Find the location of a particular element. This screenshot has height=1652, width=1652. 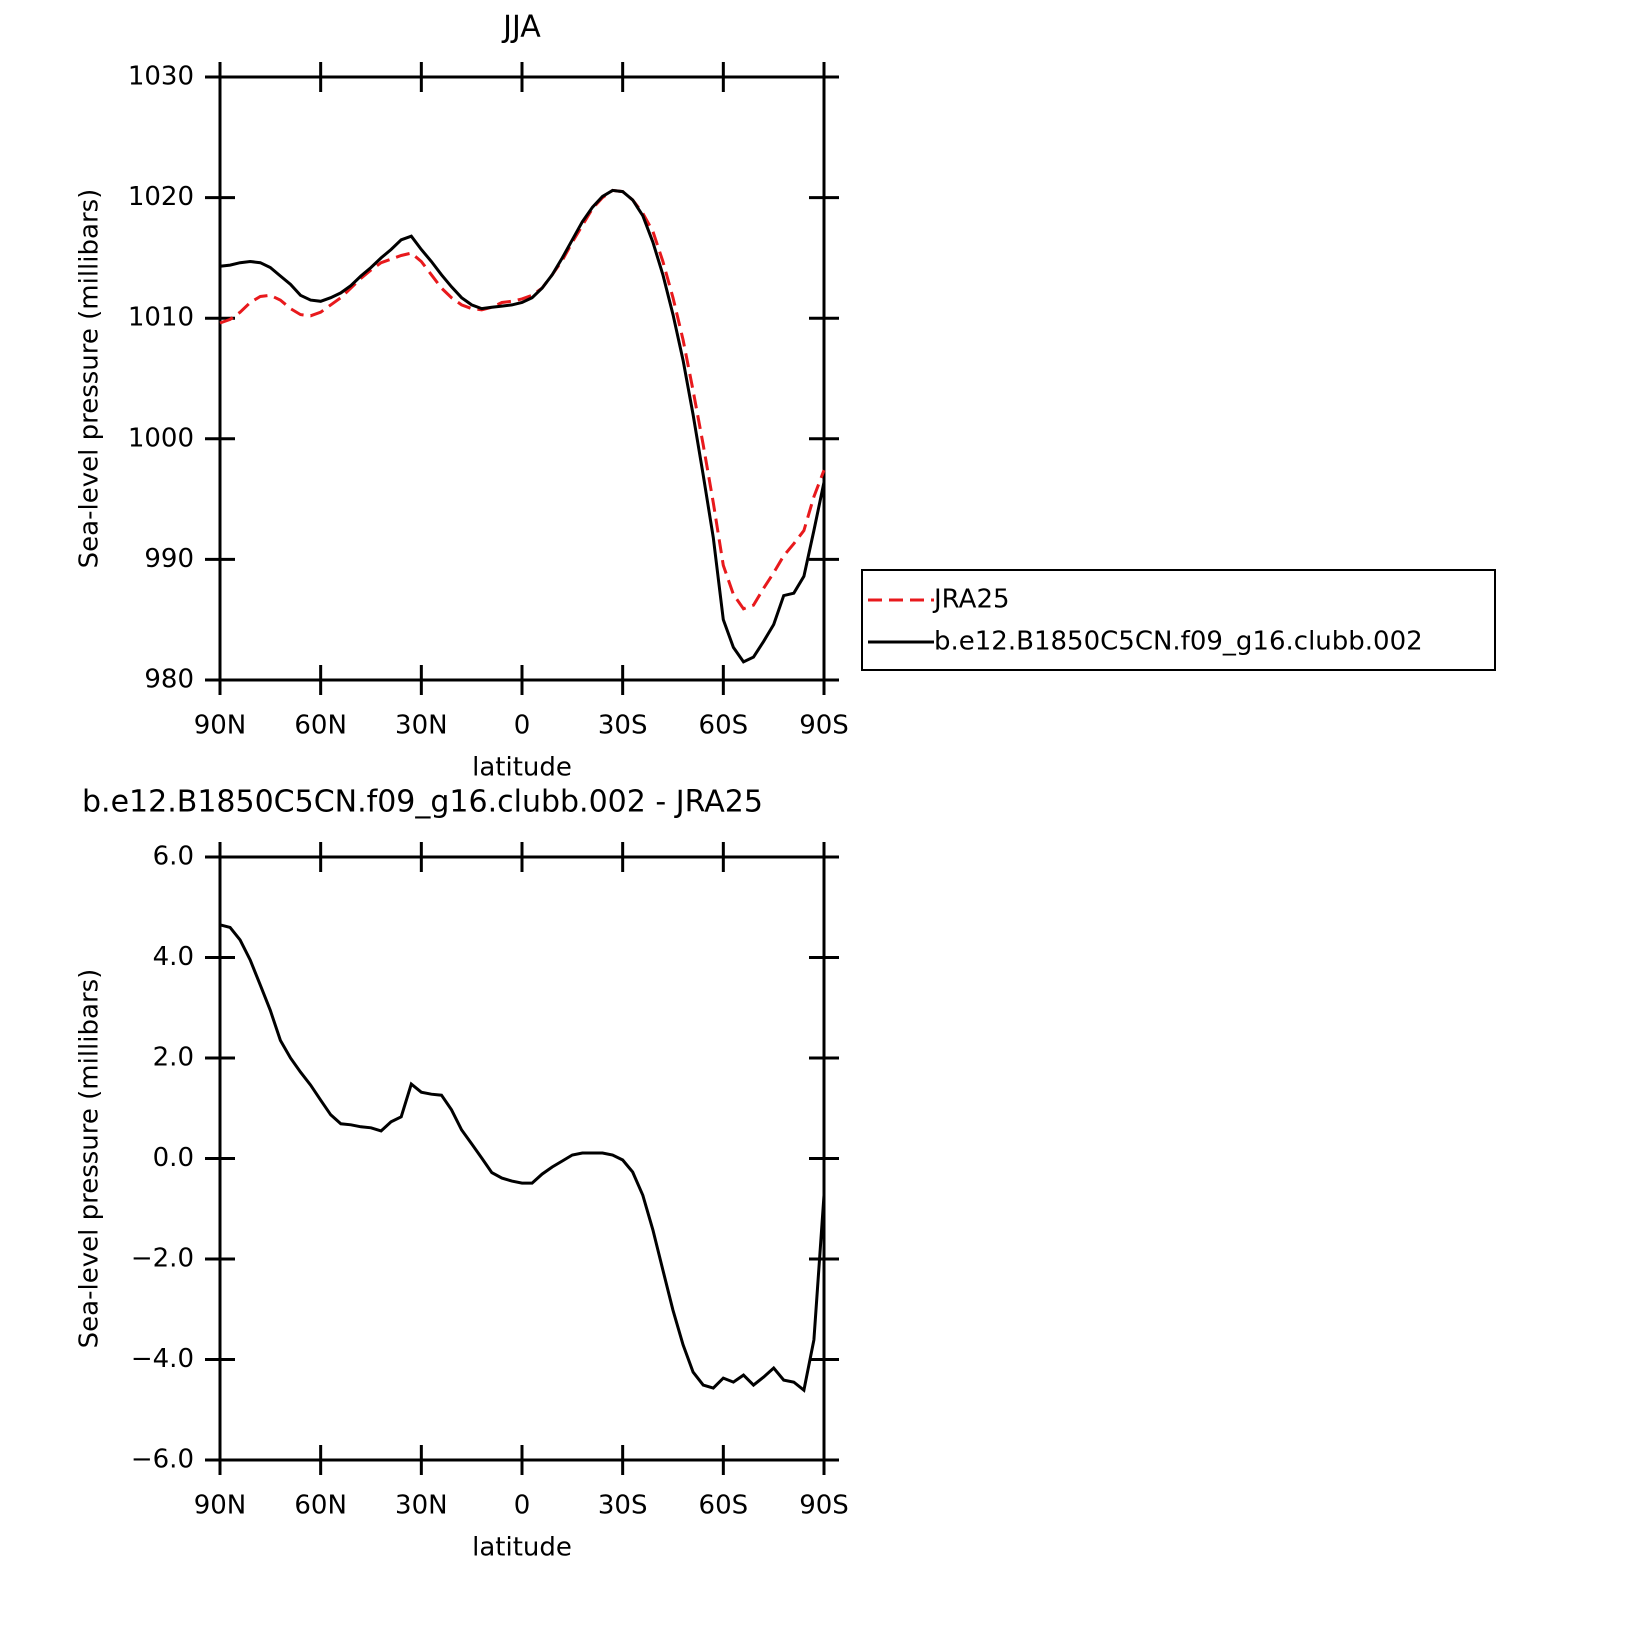

y-tick-label: 2.0 is located at coordinates (173, 1058).